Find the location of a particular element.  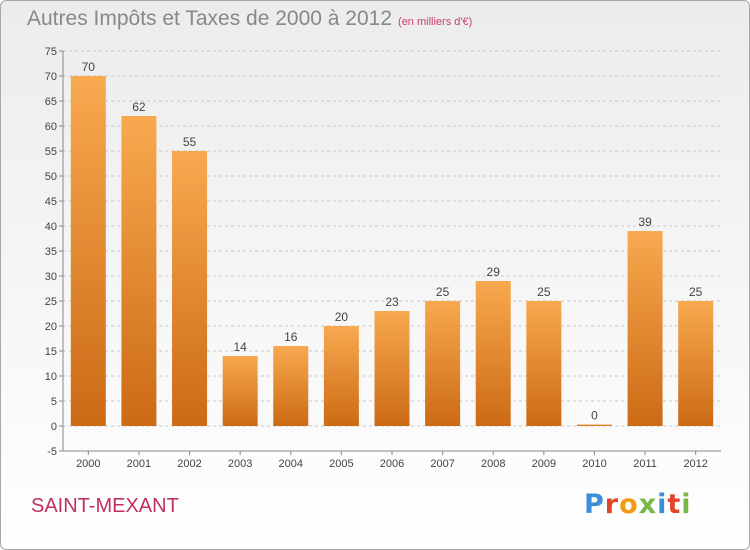

bar-value-label: 29 is located at coordinates (494, 272).